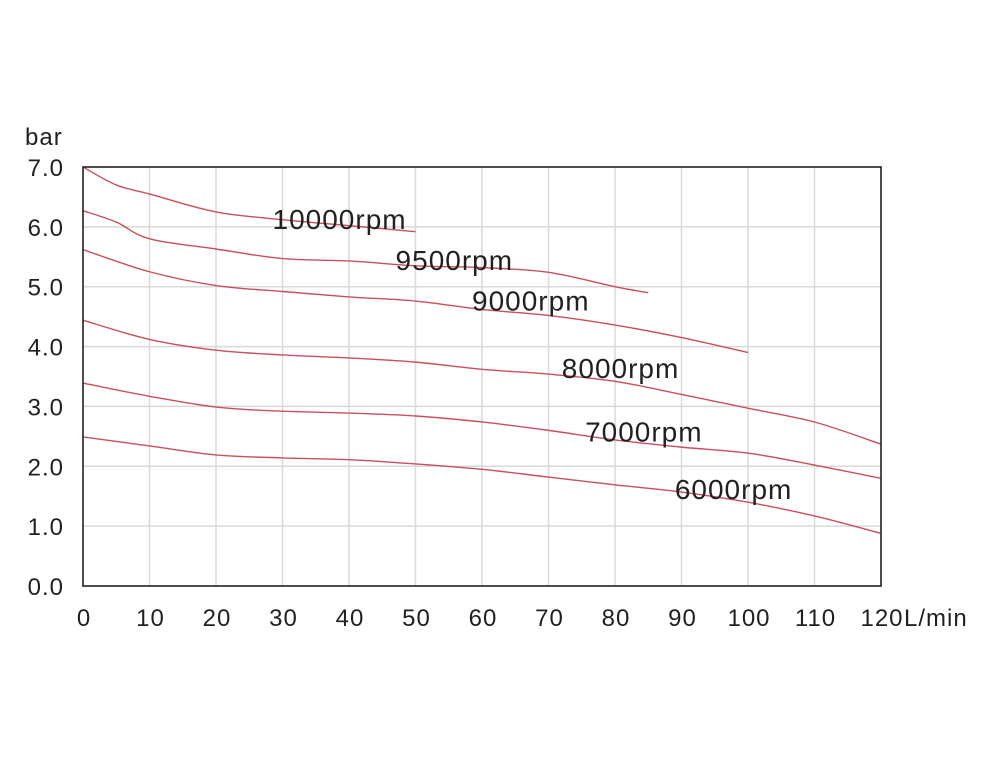  What do you see at coordinates (46, 168) in the screenshot?
I see `y-tick-label: 7.0` at bounding box center [46, 168].